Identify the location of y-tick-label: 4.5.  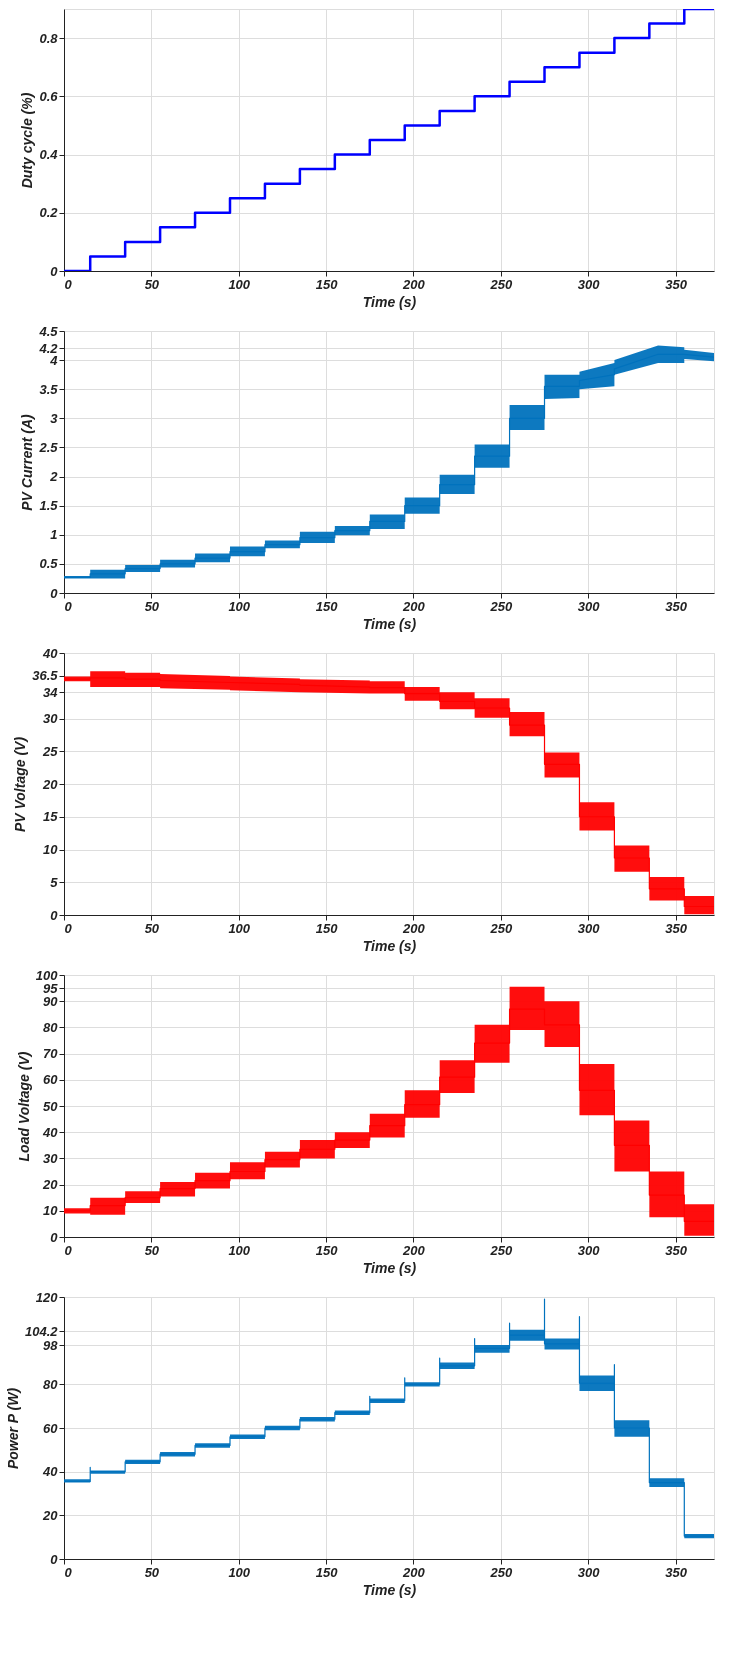
(48, 331).